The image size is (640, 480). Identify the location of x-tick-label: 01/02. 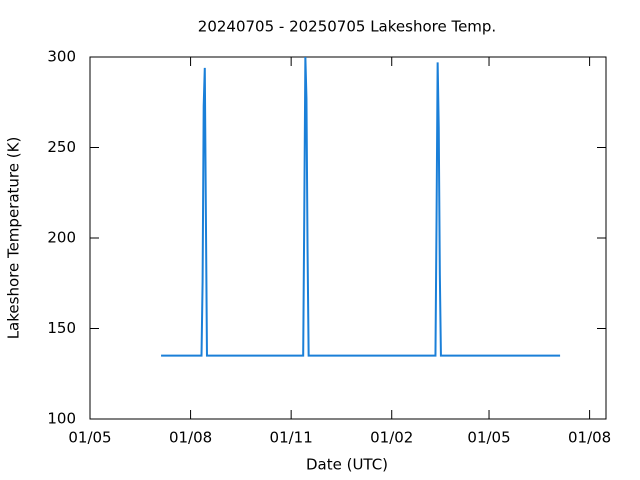
(391, 438).